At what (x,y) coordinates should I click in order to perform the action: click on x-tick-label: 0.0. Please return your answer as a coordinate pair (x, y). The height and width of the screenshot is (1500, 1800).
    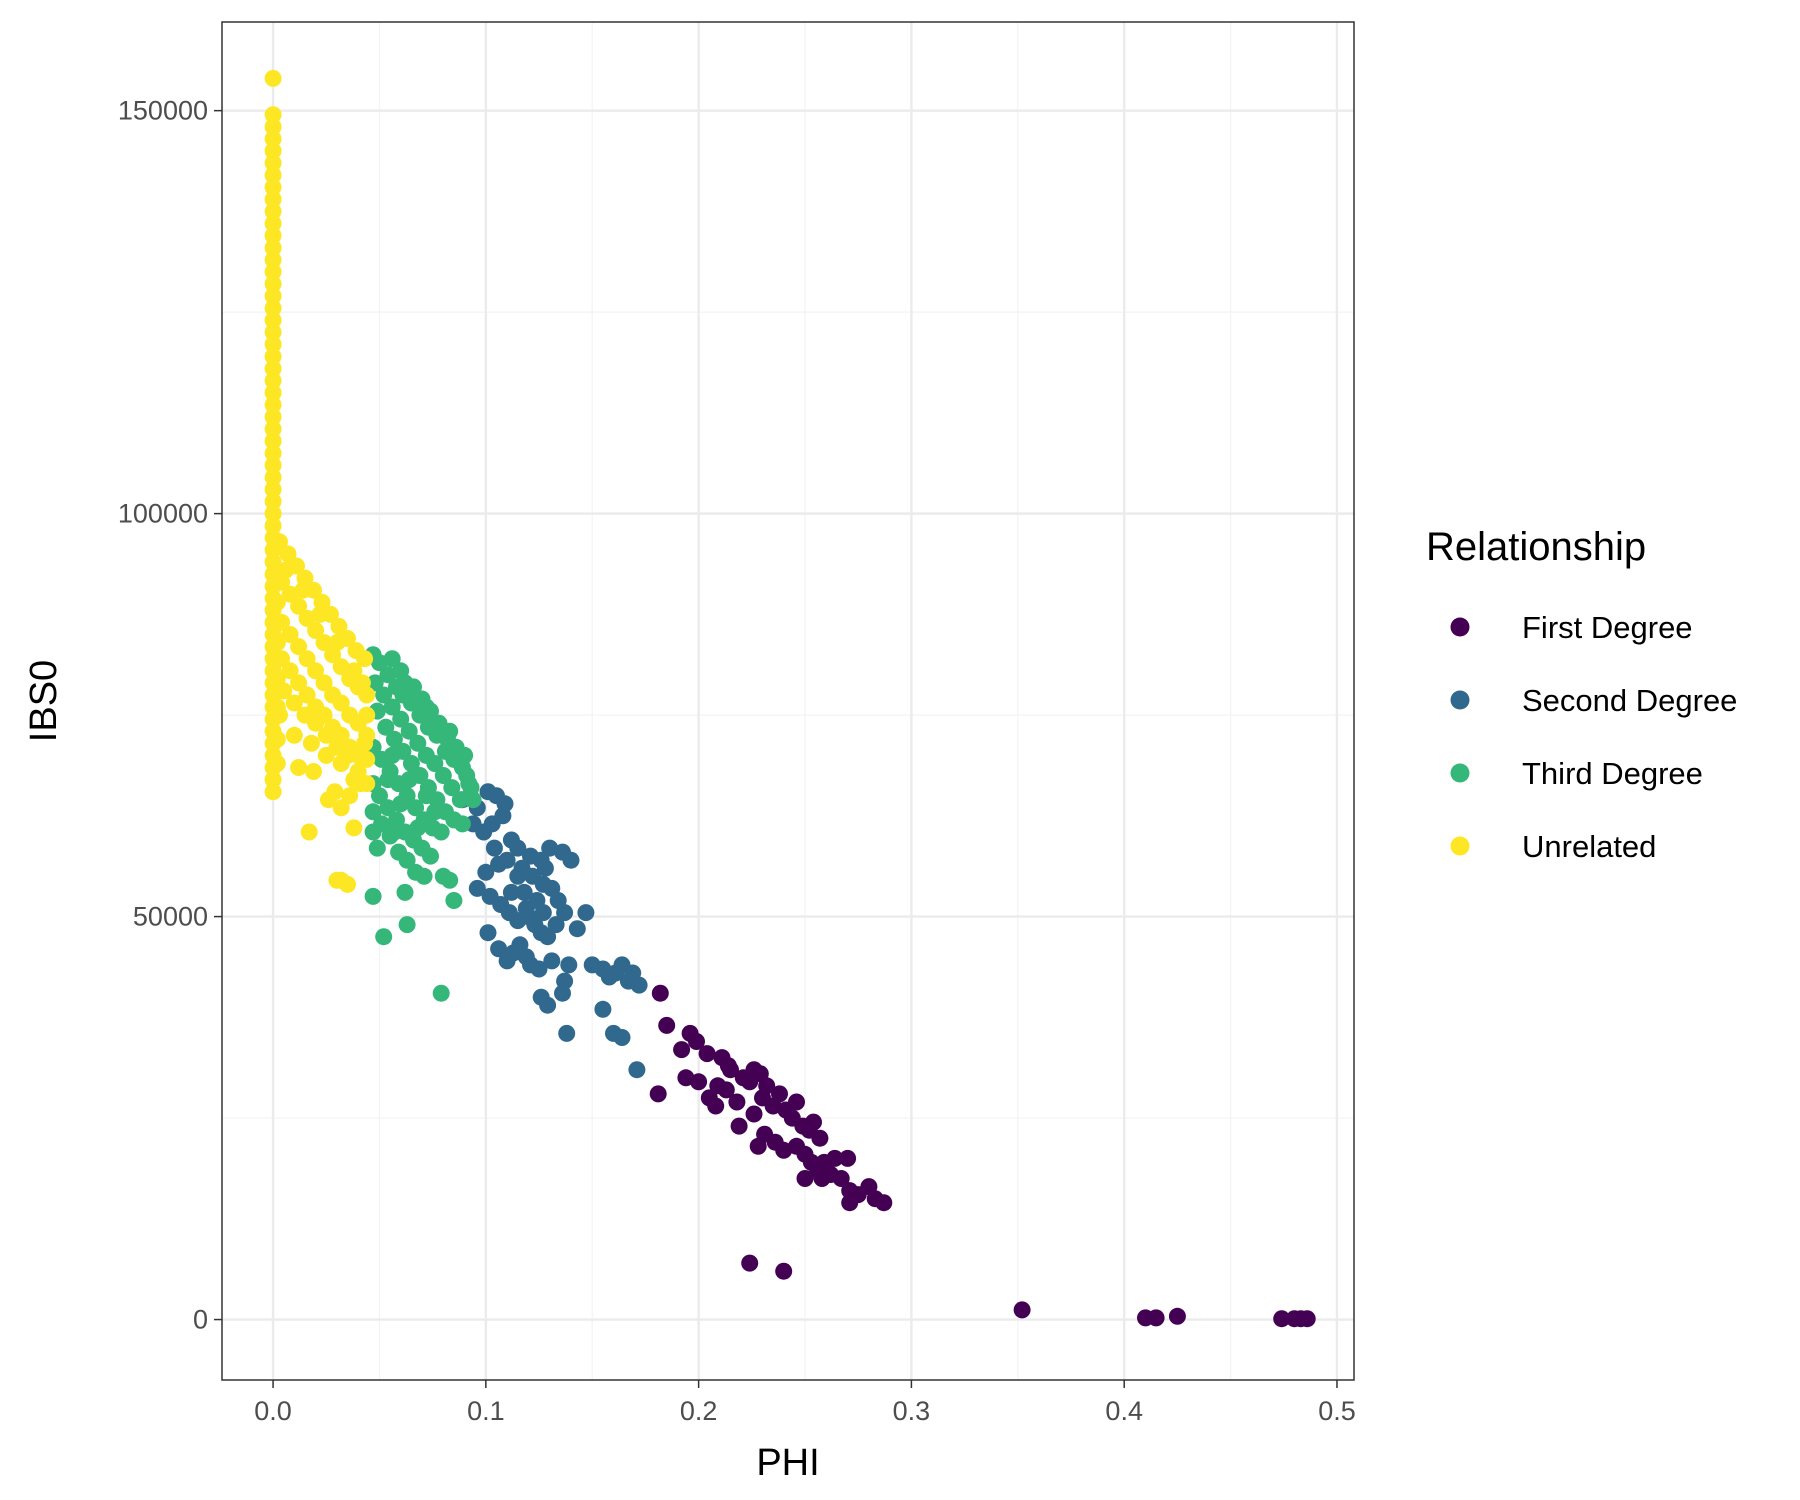
    Looking at the image, I should click on (273, 1411).